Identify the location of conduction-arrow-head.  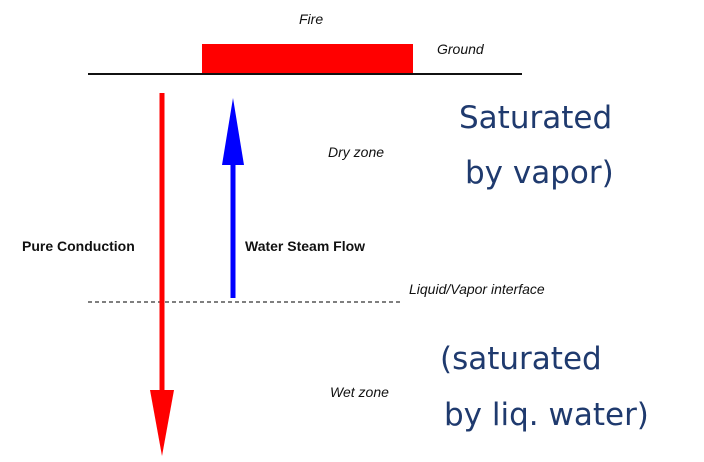
(162, 423).